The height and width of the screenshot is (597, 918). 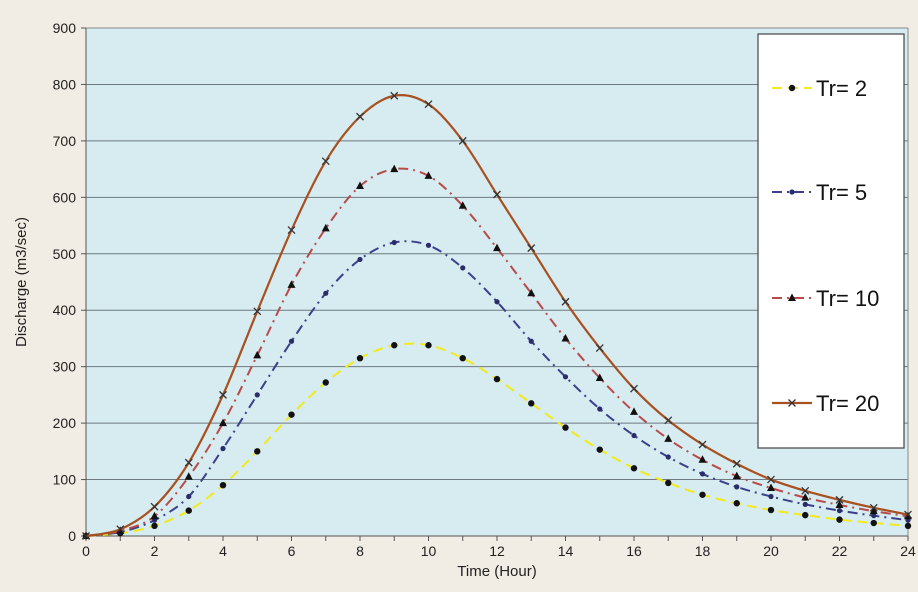 What do you see at coordinates (841, 88) in the screenshot?
I see `legend-label: Tr= 2` at bounding box center [841, 88].